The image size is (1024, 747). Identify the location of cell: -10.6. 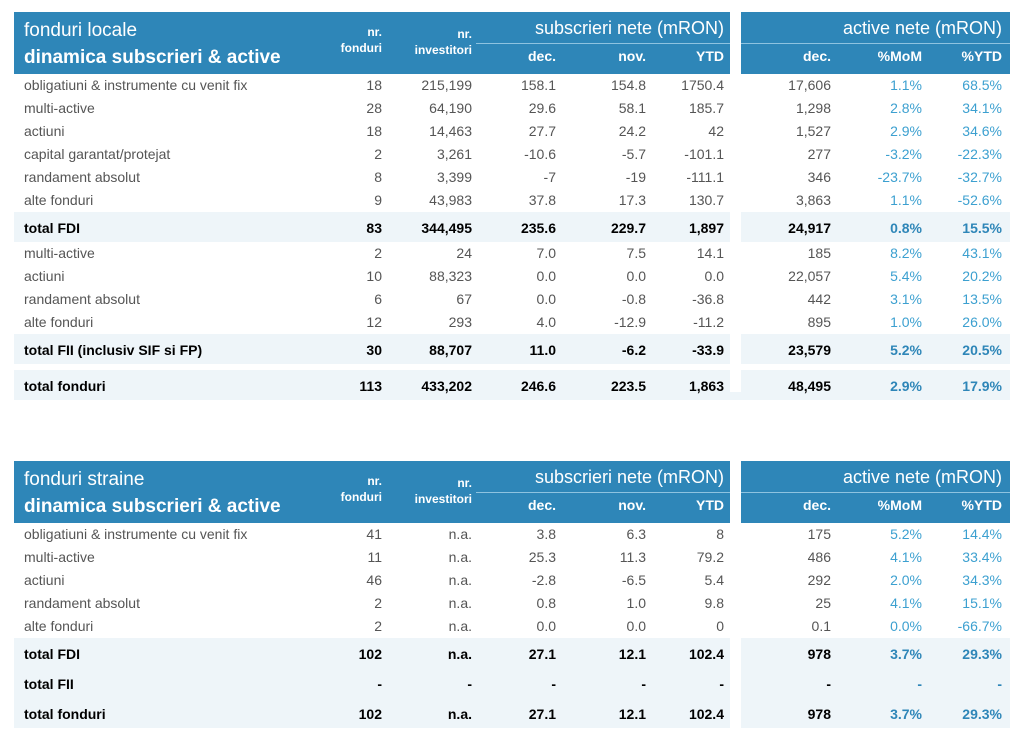
(540, 154).